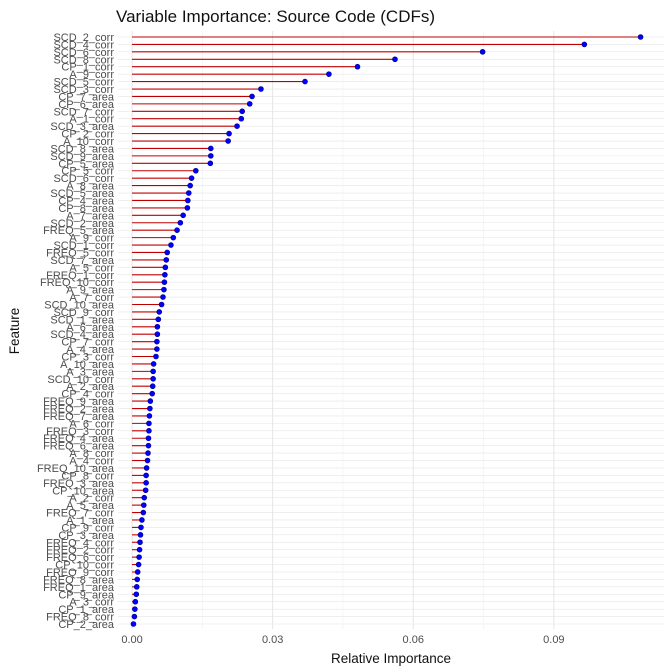 The height and width of the screenshot is (672, 672). What do you see at coordinates (83, 60) in the screenshot?
I see `y-tick-label: SCD_8_corr` at bounding box center [83, 60].